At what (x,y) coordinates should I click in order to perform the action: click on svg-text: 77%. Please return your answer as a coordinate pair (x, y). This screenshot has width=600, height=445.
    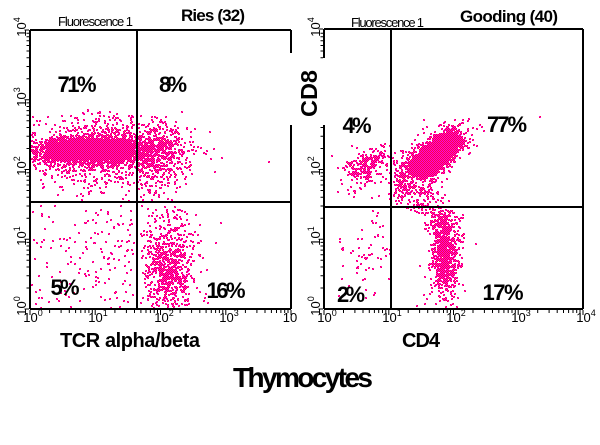
    Looking at the image, I should click on (507, 124).